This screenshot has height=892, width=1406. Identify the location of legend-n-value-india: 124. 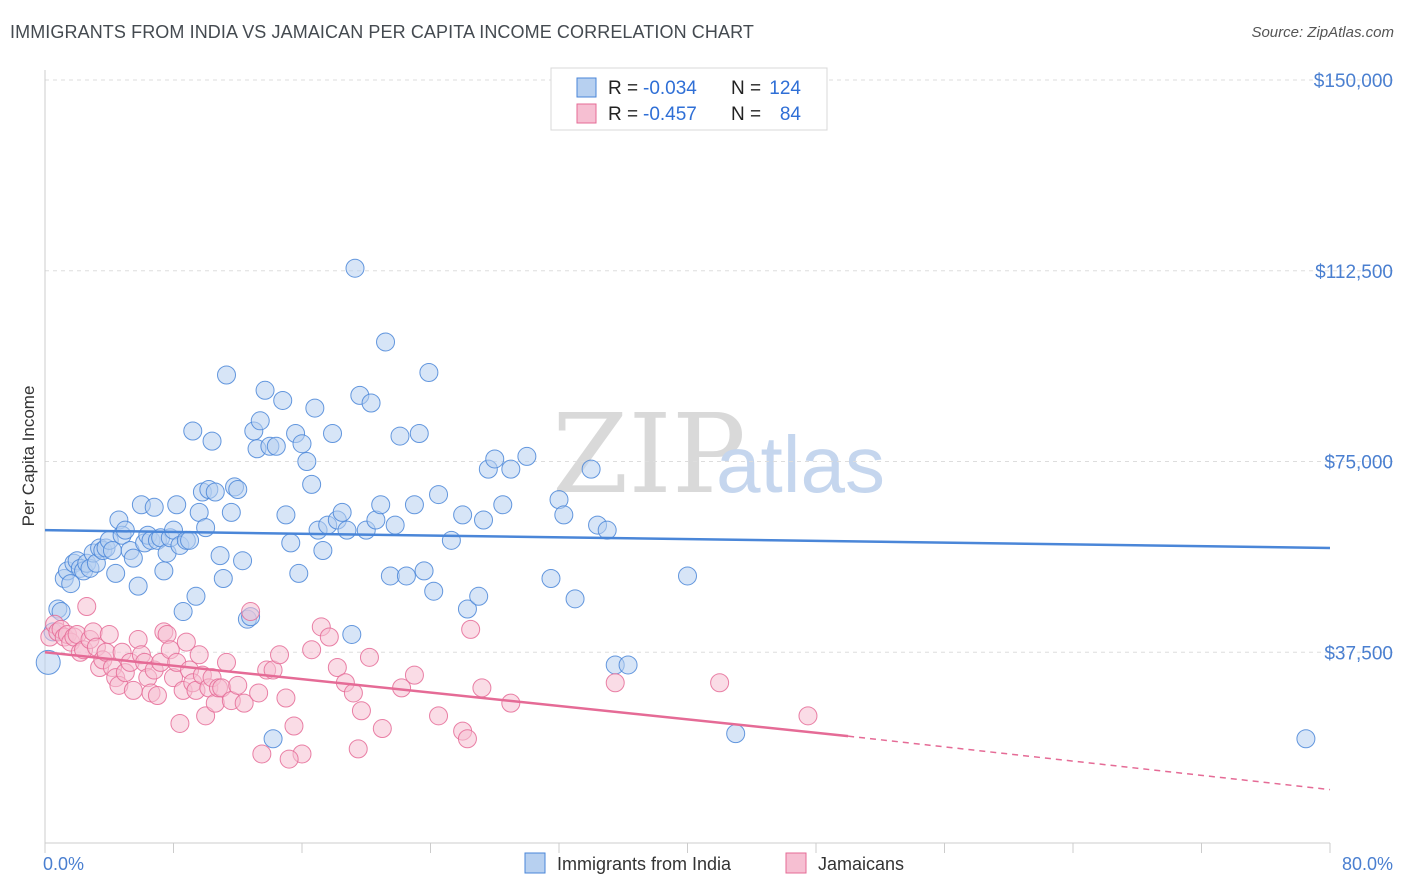
(785, 88).